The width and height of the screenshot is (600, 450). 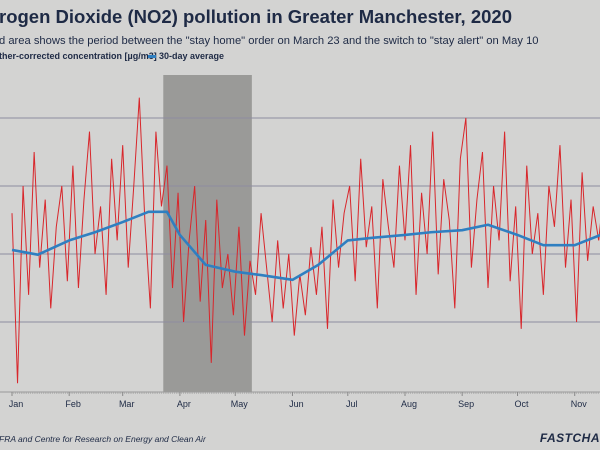 What do you see at coordinates (466, 404) in the screenshot?
I see `x-tick-label: Sep` at bounding box center [466, 404].